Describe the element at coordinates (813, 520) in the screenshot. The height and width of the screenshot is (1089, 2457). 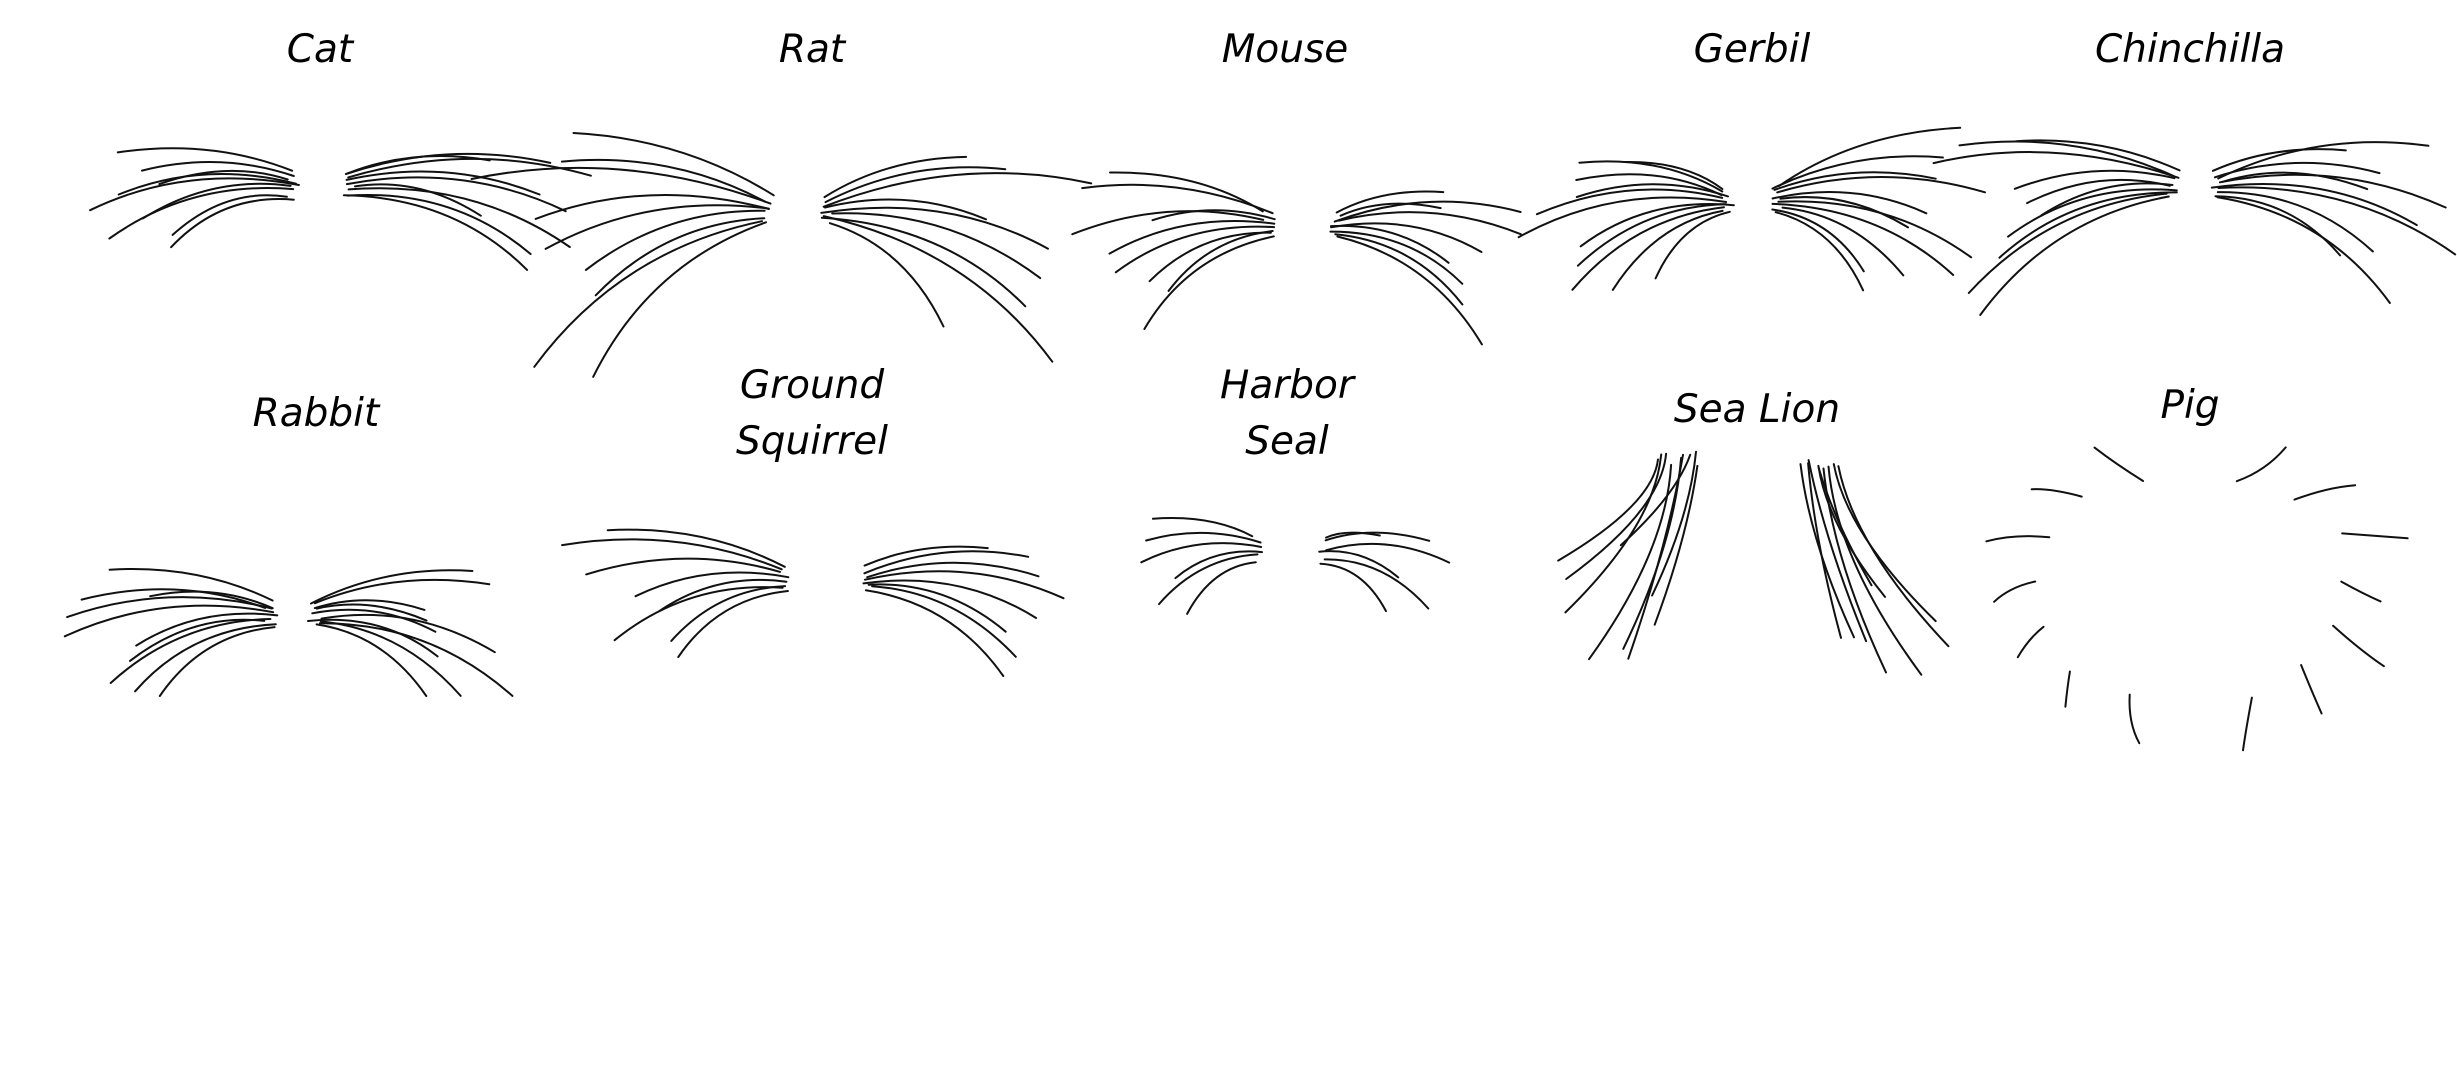
I see `panel-ground-squirrel: Ground Squirrel` at that location.